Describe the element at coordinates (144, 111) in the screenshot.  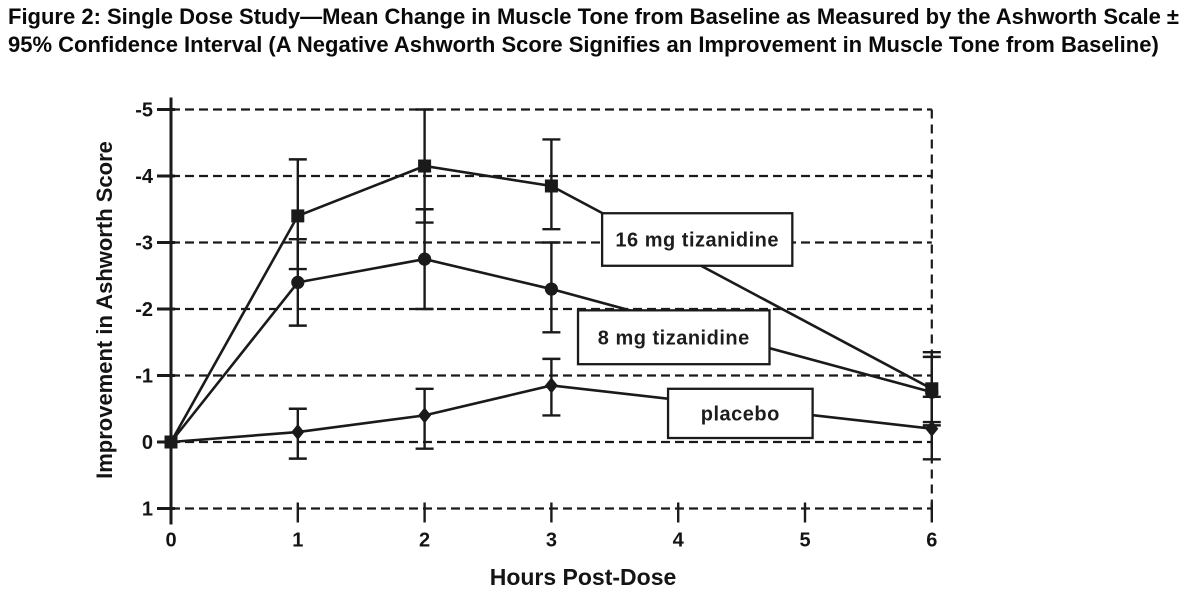
I see `y-tick-label: -5` at that location.